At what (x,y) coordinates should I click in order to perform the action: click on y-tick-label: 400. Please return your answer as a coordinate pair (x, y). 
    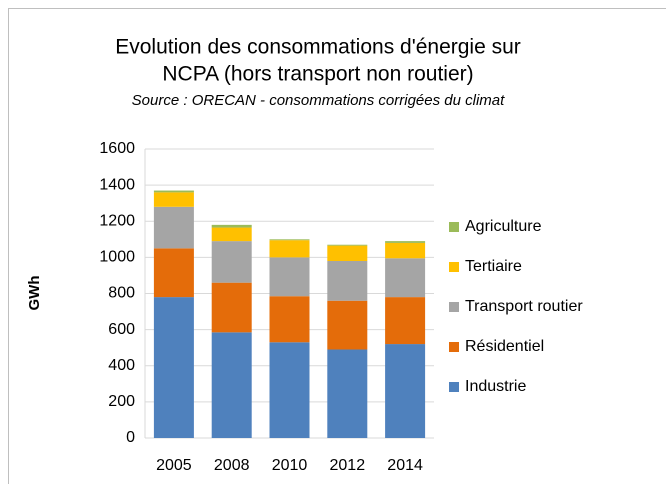
    Looking at the image, I should click on (121, 365).